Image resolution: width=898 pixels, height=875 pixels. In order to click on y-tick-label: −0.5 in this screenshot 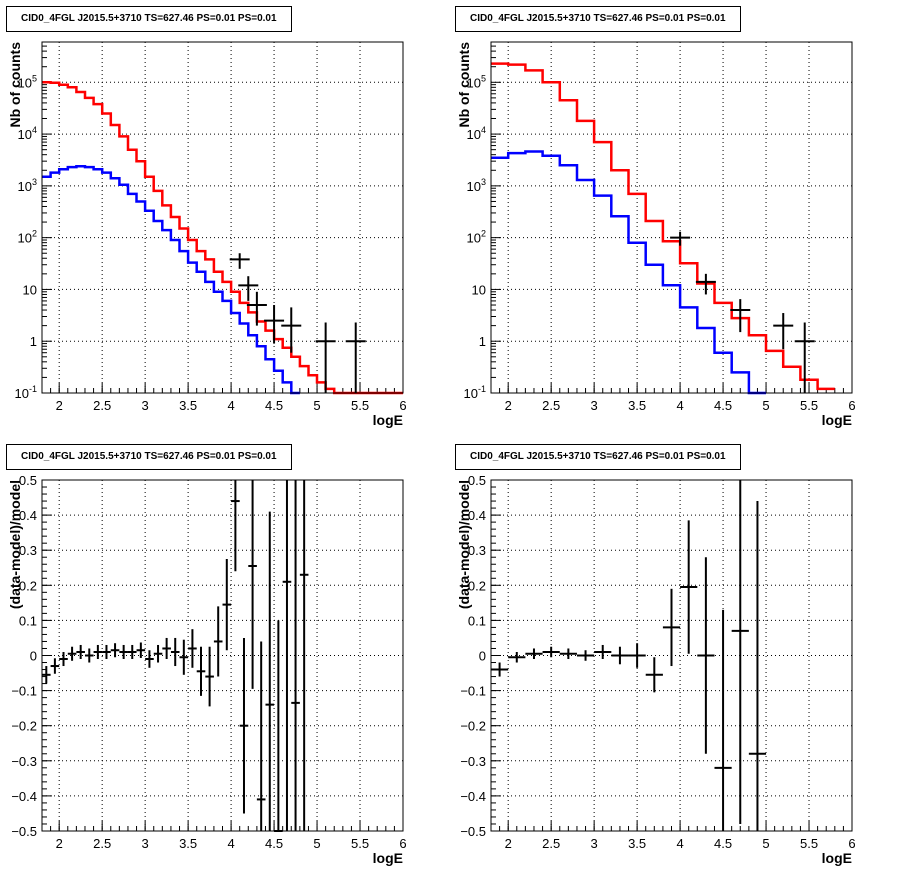, I will do `click(473, 831)`.